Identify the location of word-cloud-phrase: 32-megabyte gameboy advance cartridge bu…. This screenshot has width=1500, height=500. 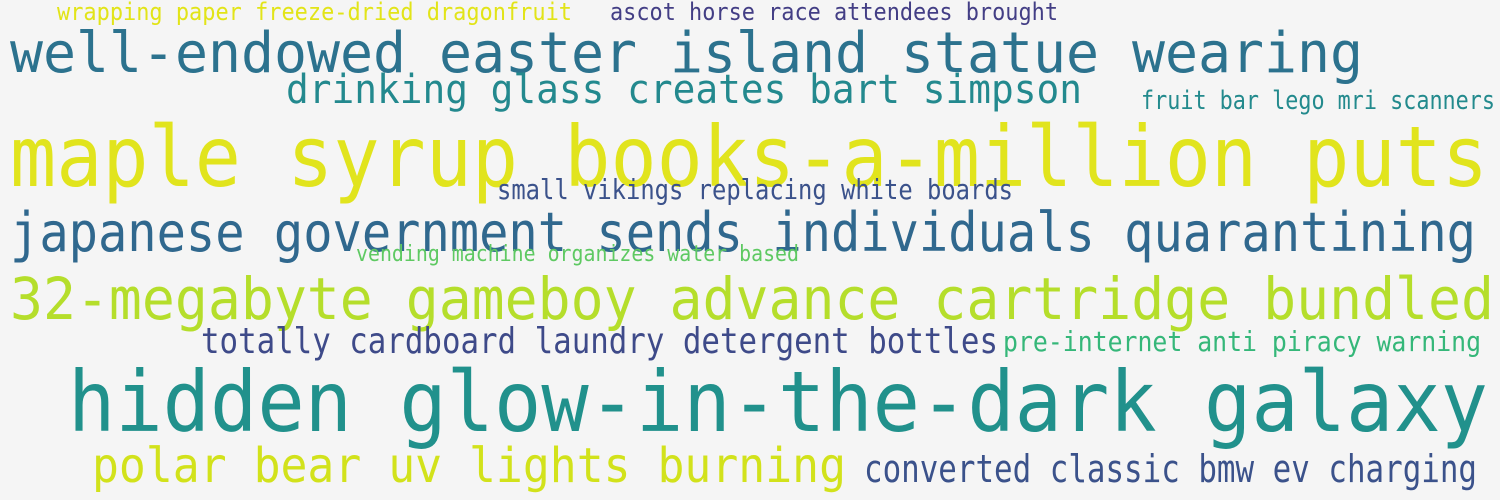
(752, 299).